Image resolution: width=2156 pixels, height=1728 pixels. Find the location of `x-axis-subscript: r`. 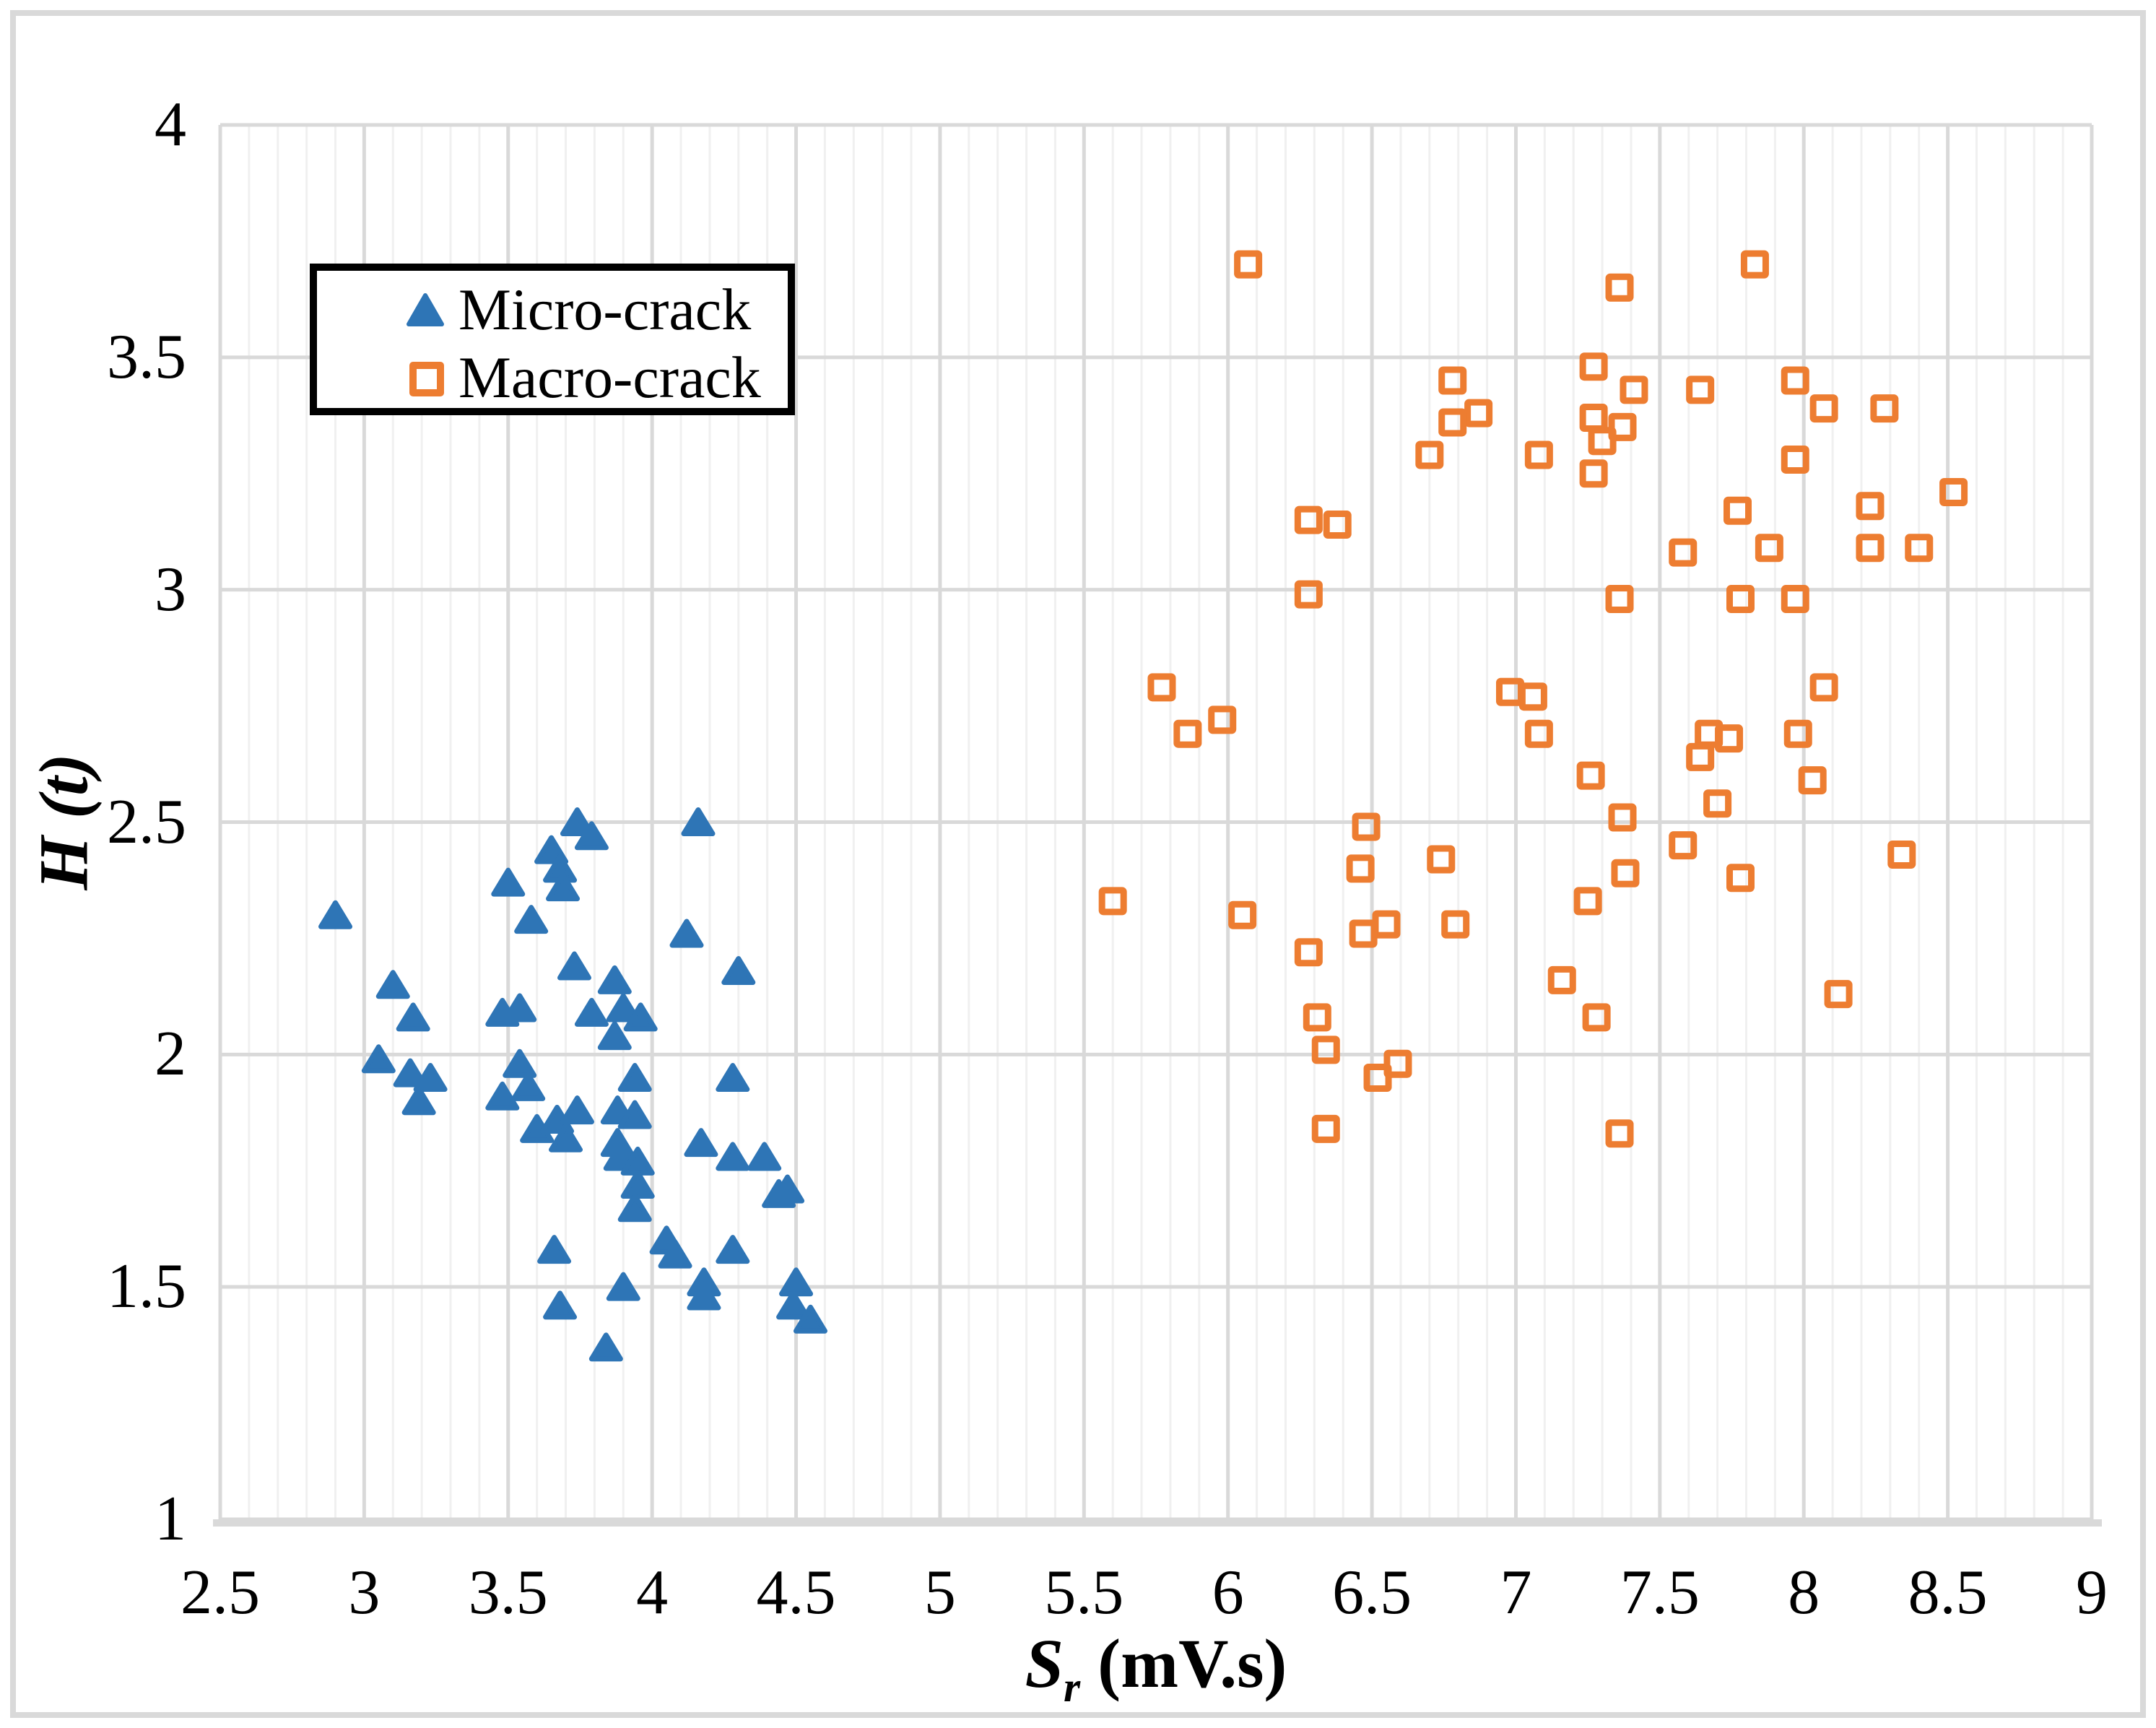

x-axis-subscript: r is located at coordinates (1072, 1687).